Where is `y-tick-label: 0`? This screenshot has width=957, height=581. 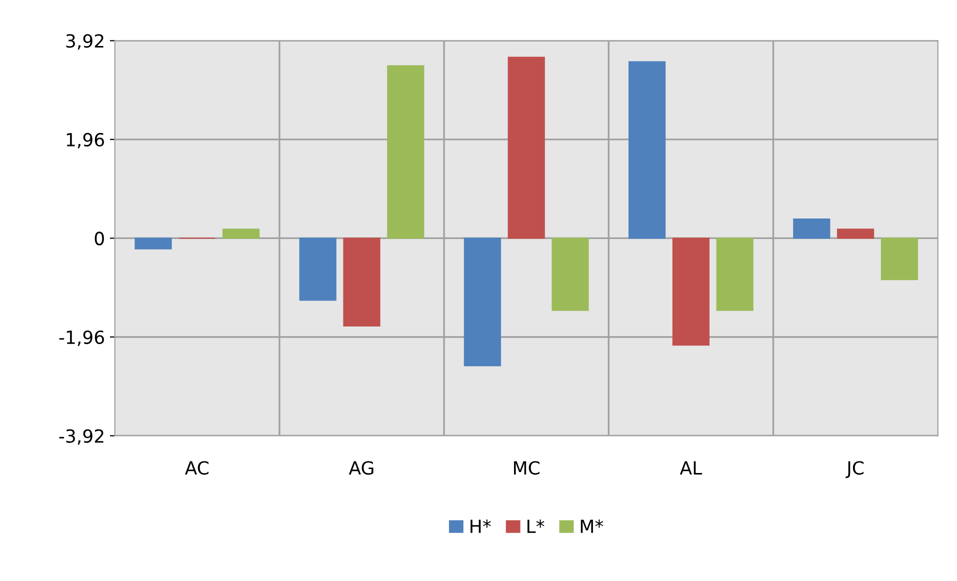
y-tick-label: 0 is located at coordinates (99, 239).